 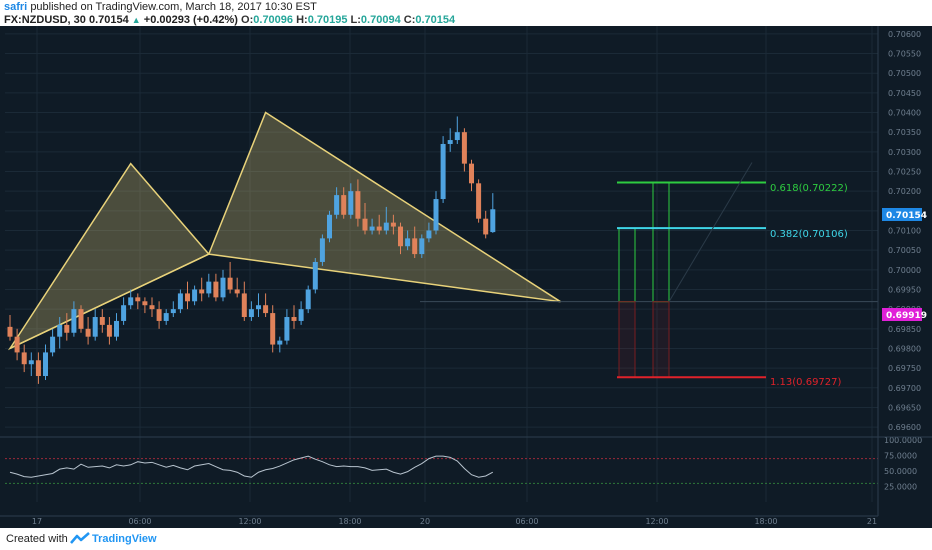 What do you see at coordinates (904, 172) in the screenshot?
I see `price-tick-label: 0.70250` at bounding box center [904, 172].